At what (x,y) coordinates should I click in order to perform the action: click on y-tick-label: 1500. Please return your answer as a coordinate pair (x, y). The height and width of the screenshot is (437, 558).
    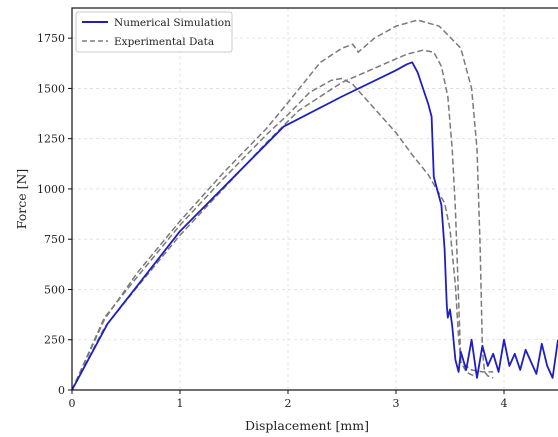
    Looking at the image, I should click on (51, 88).